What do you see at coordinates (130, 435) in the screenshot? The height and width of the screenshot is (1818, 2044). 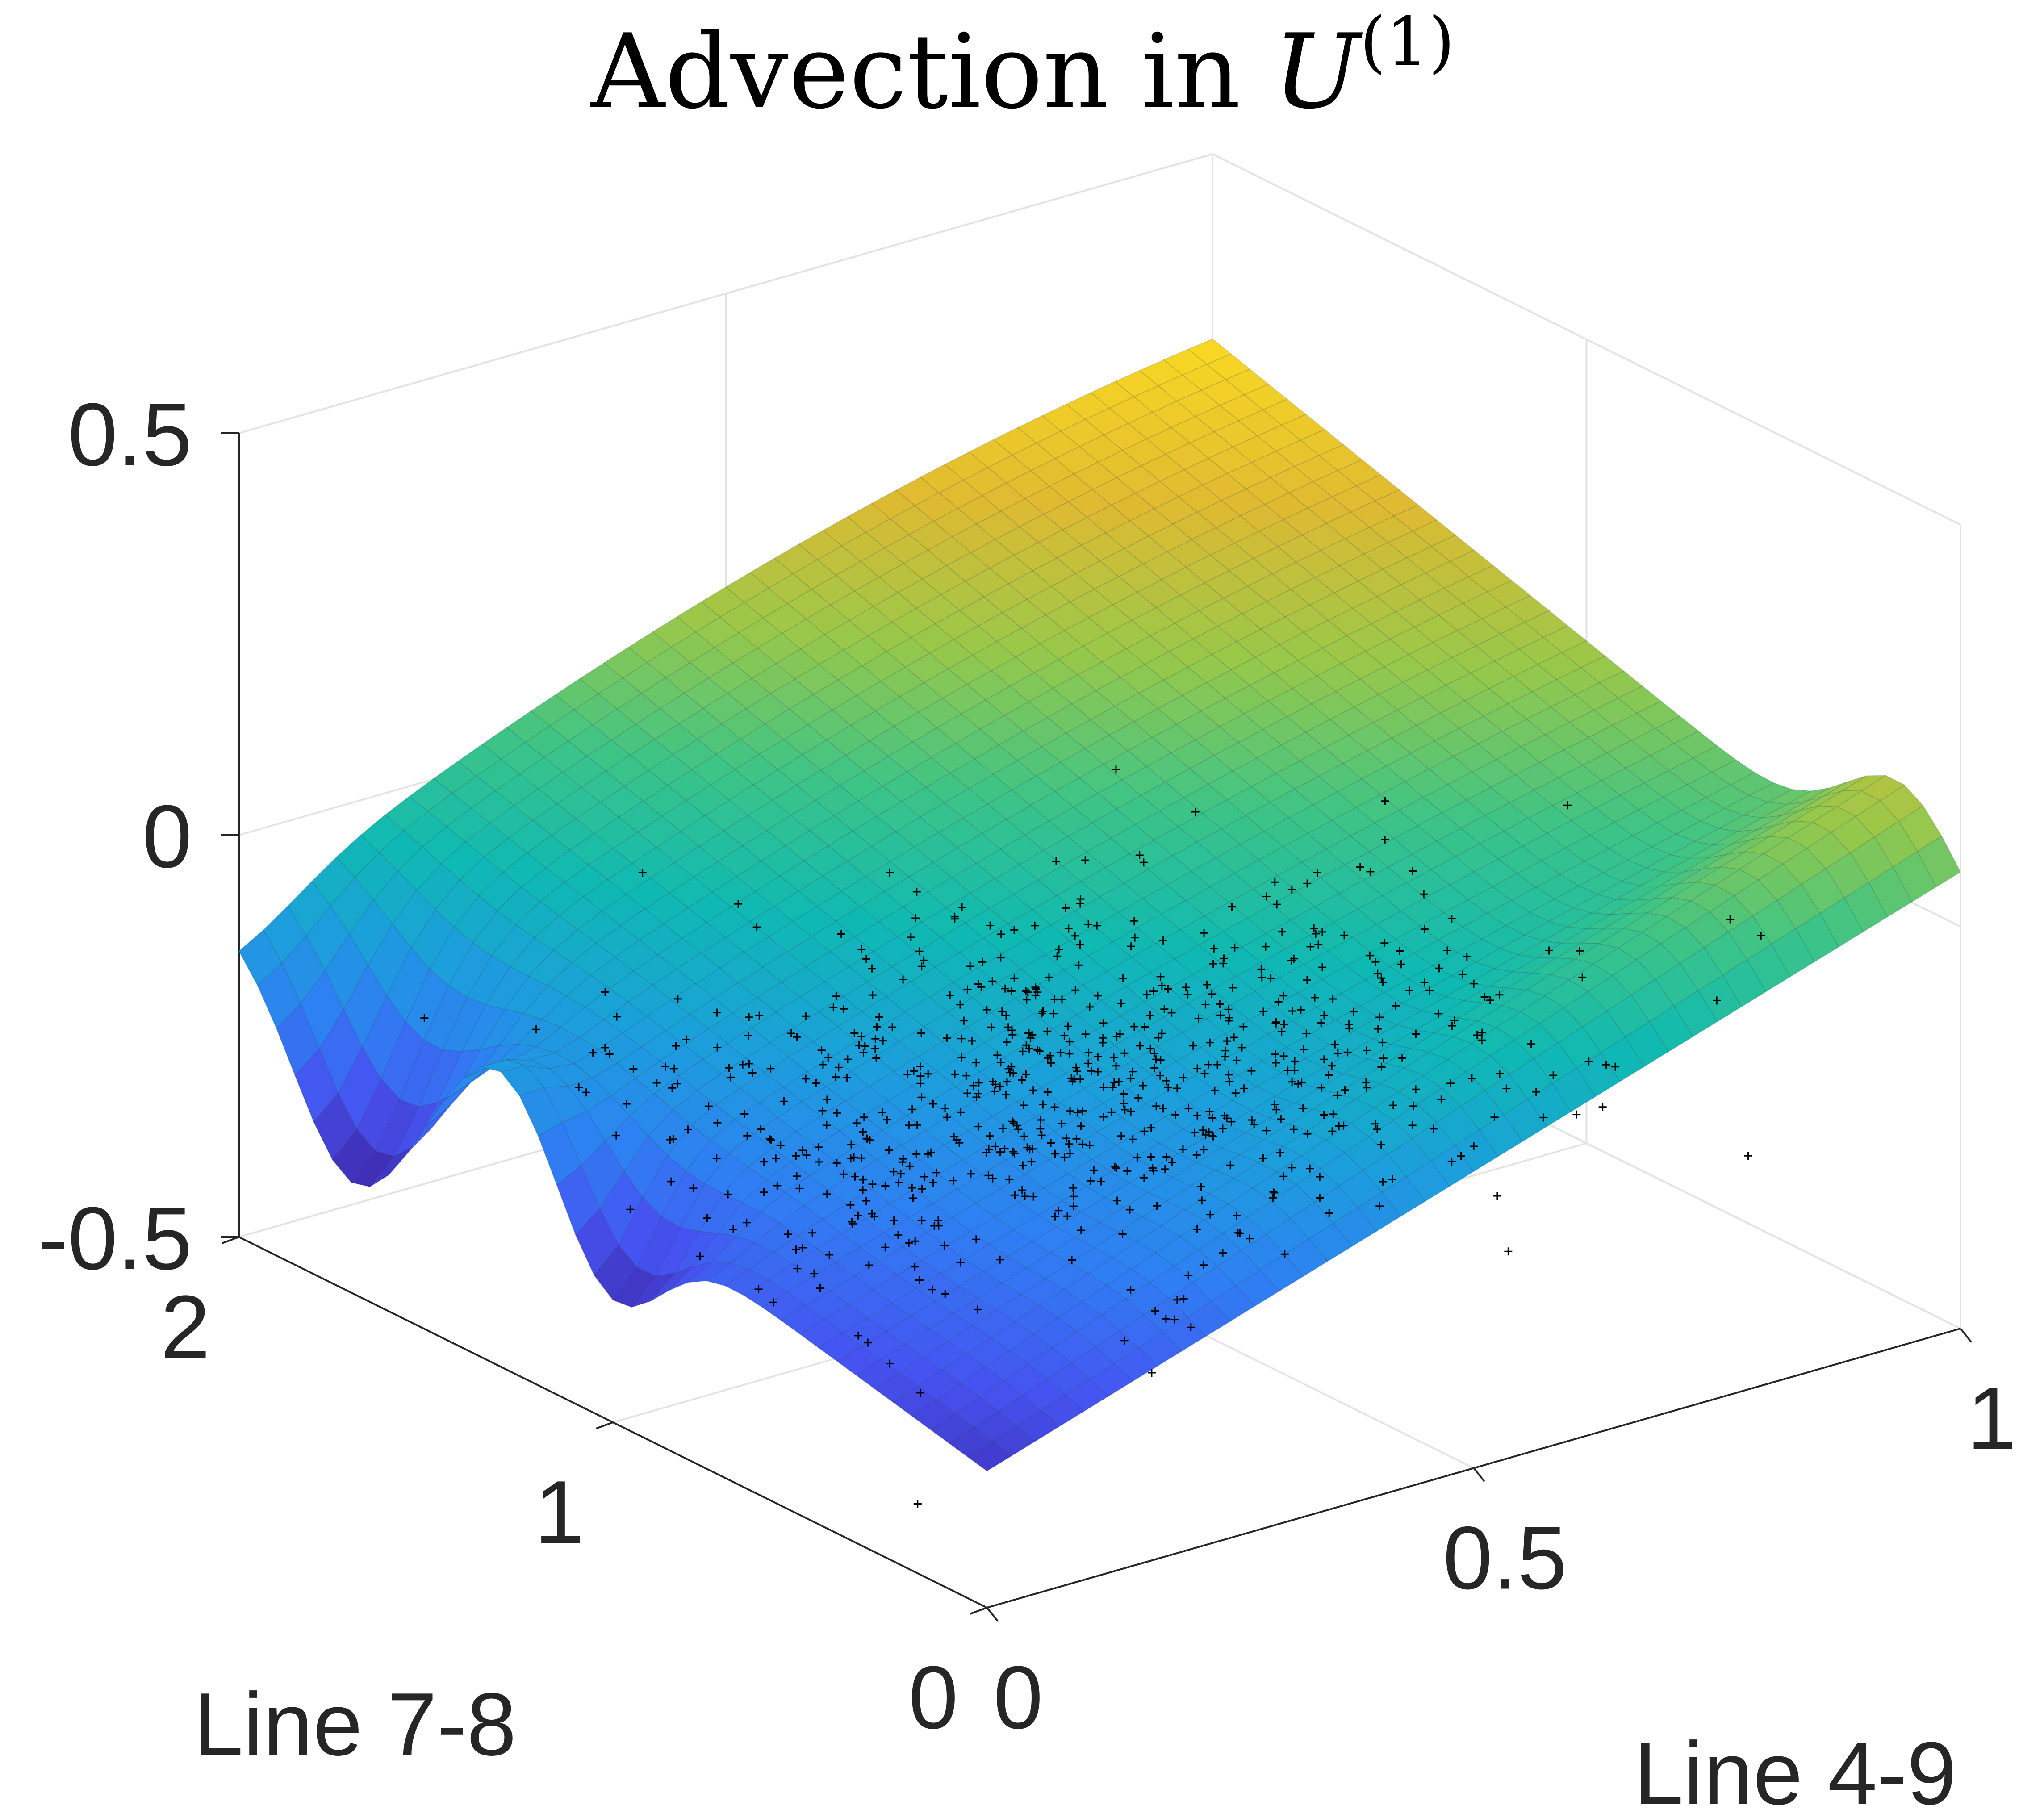 I see `z-tick-label: 0.5` at bounding box center [130, 435].